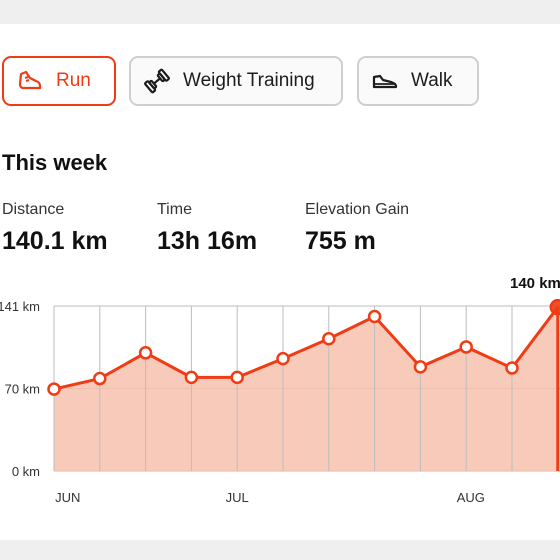 The image size is (560, 560). I want to click on tab-weight-training-label: Weight Training, so click(249, 80).